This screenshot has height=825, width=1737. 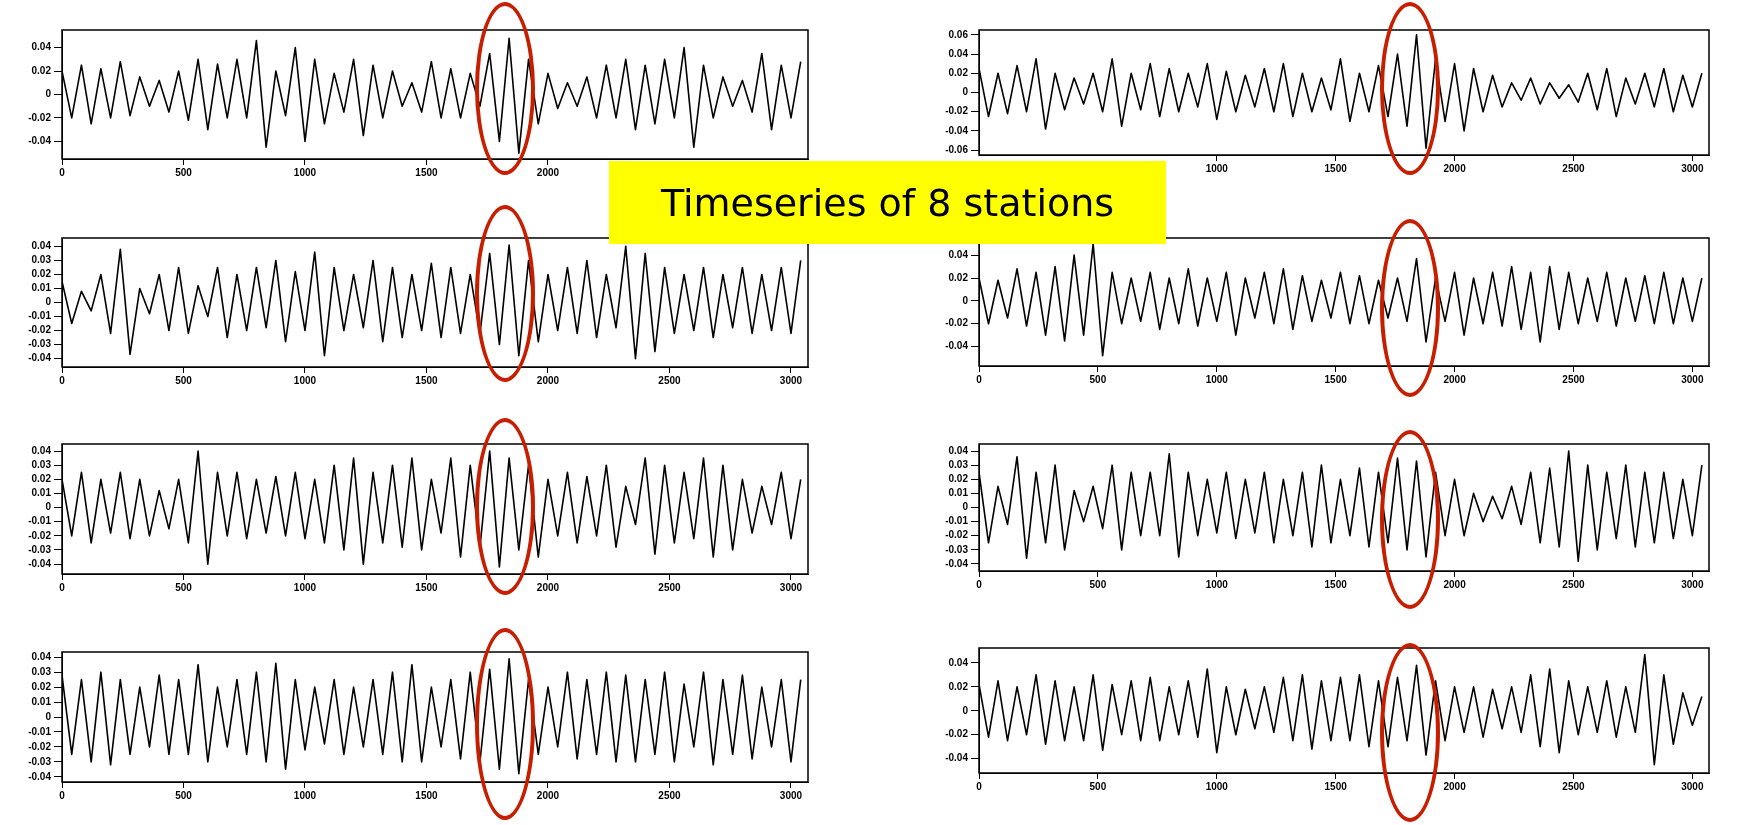 What do you see at coordinates (958, 34) in the screenshot?
I see `y-tick-label: 0.06` at bounding box center [958, 34].